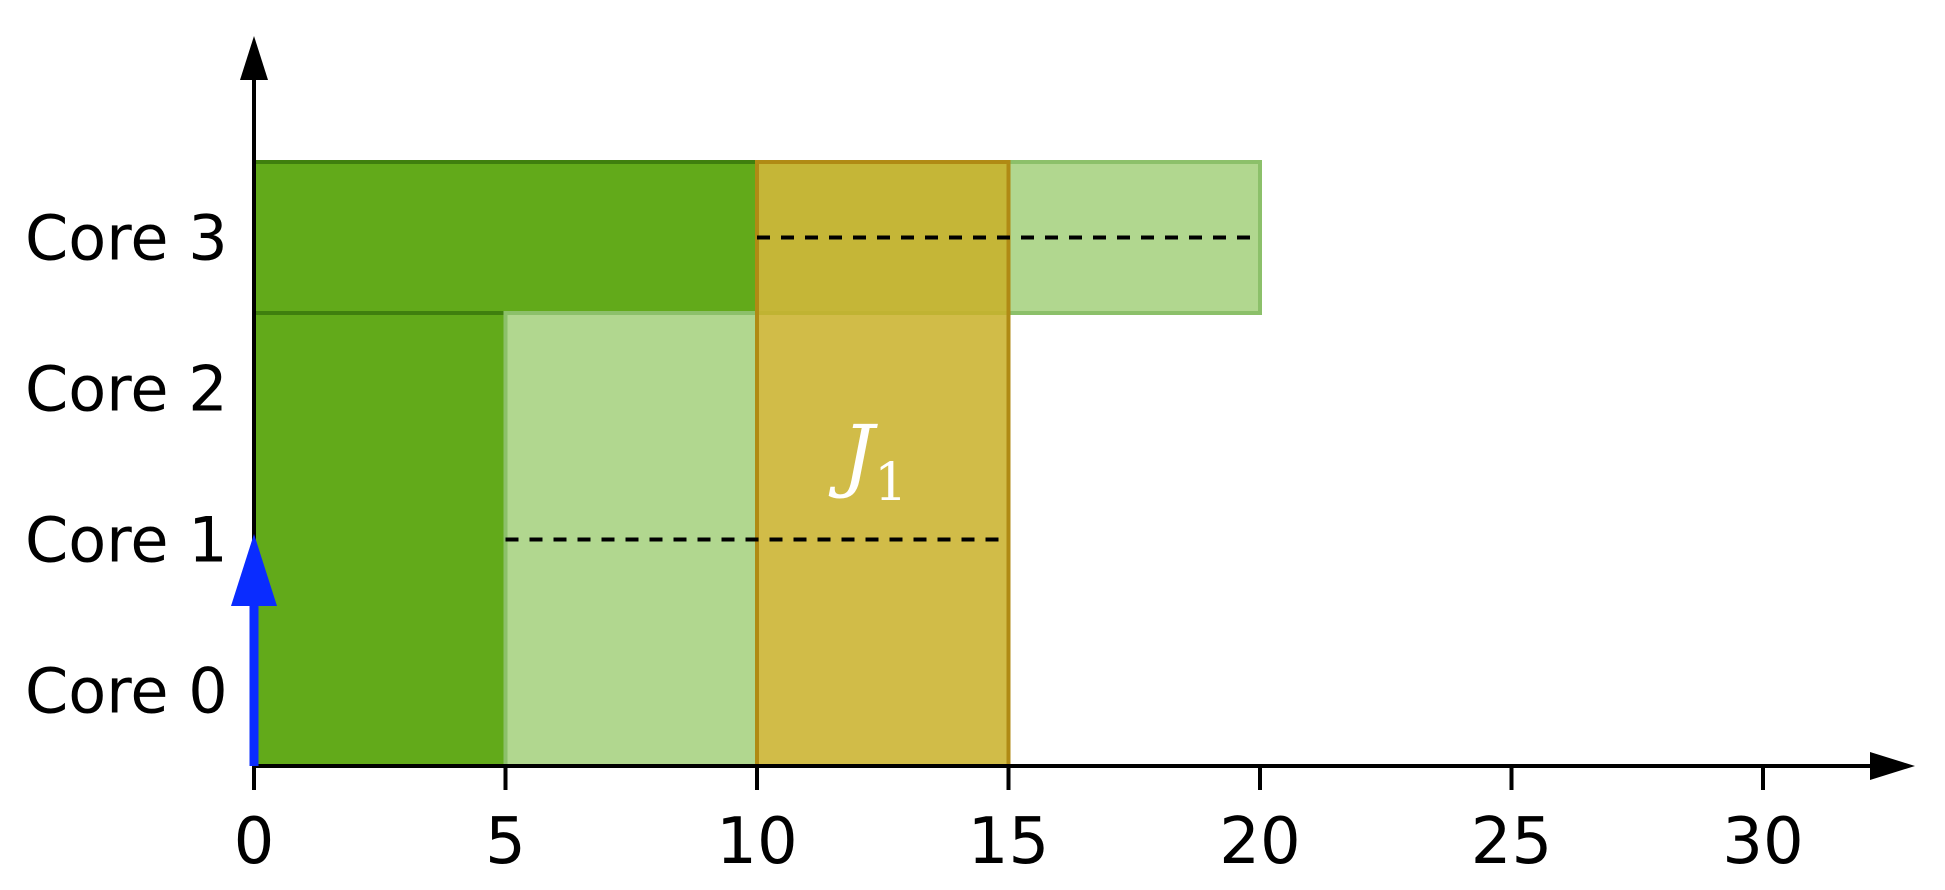 This screenshot has width=1945, height=890. What do you see at coordinates (126, 389) in the screenshot?
I see `core-label-2: Core 2` at bounding box center [126, 389].